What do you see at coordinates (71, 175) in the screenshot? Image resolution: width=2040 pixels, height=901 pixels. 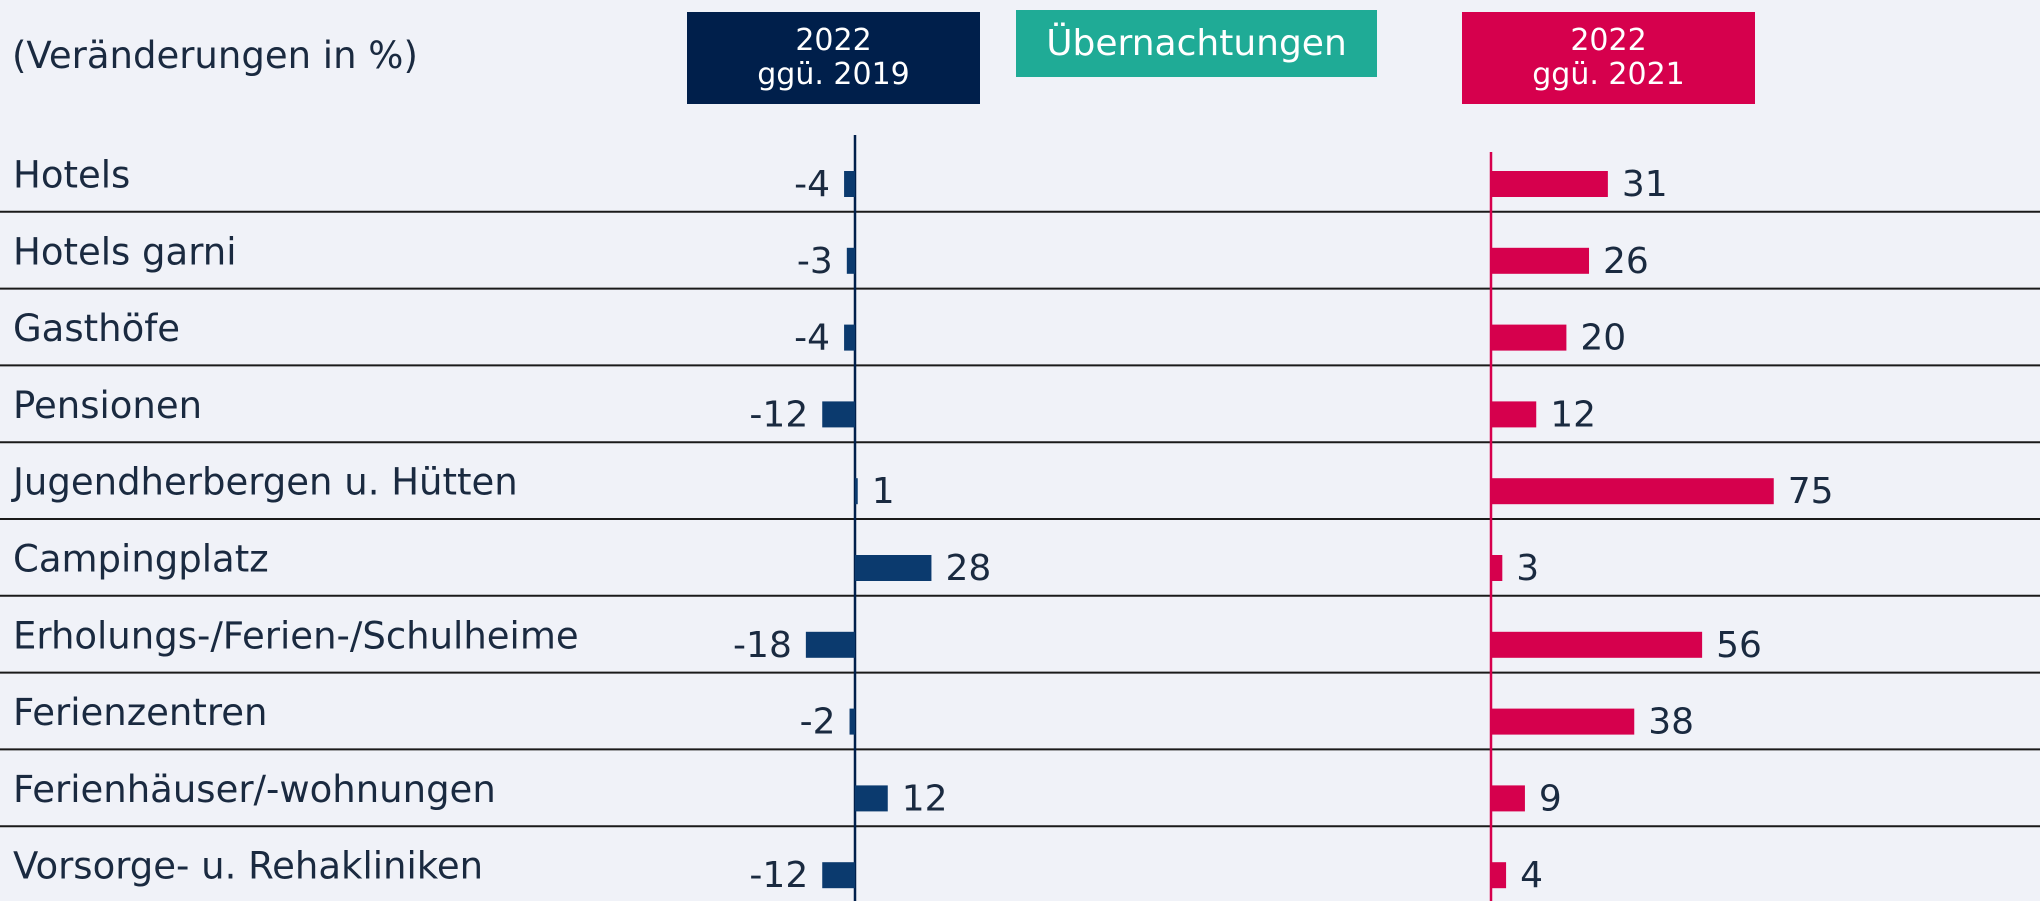 I see `category-label: Hotels` at bounding box center [71, 175].